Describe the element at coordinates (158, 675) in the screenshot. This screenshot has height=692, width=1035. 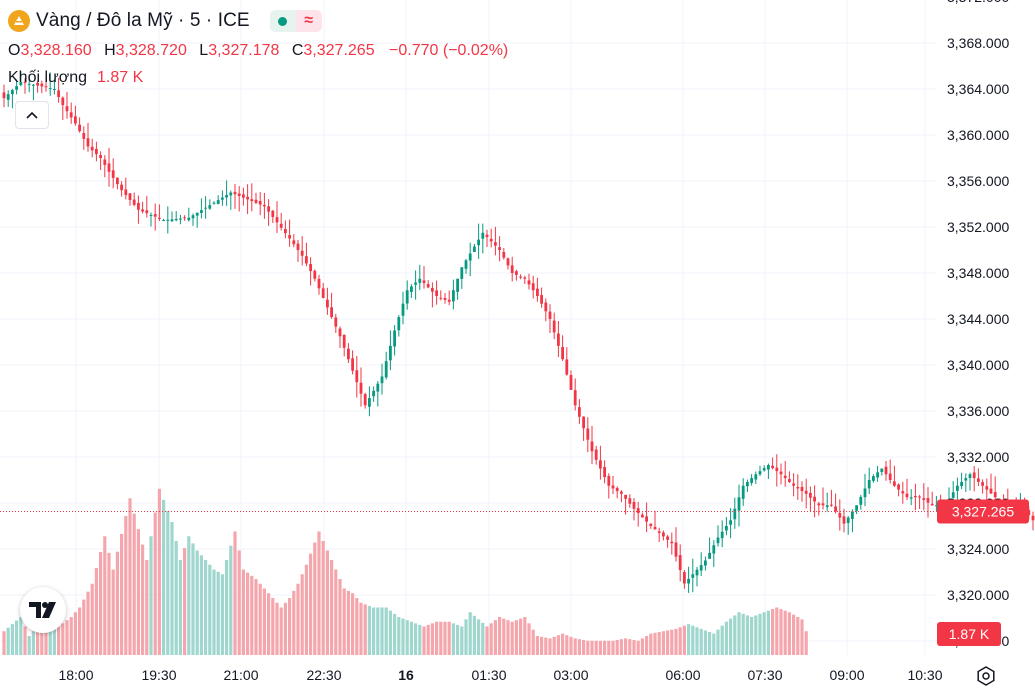
I see `time-tick-label: 19:30` at that location.